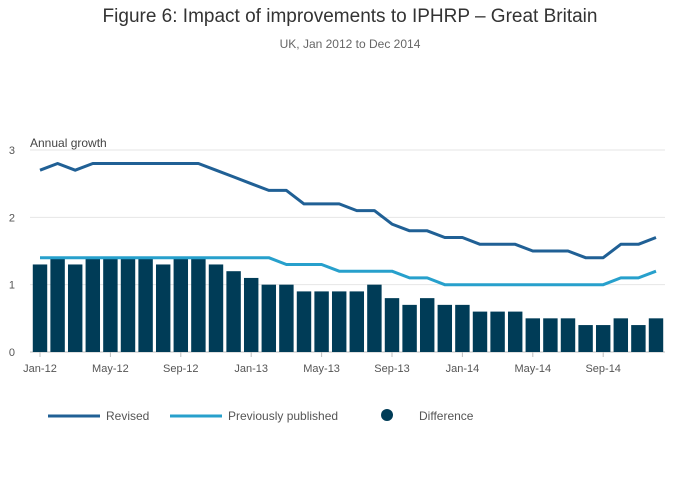 The image size is (700, 502). What do you see at coordinates (12, 151) in the screenshot?
I see `y-tick-label: 3` at bounding box center [12, 151].